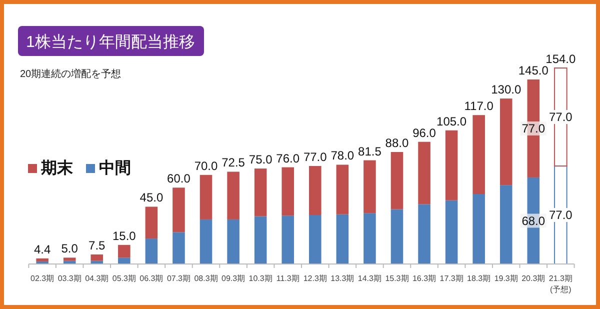  Describe the element at coordinates (234, 163) in the screenshot. I see `total-label: 72.5` at that location.